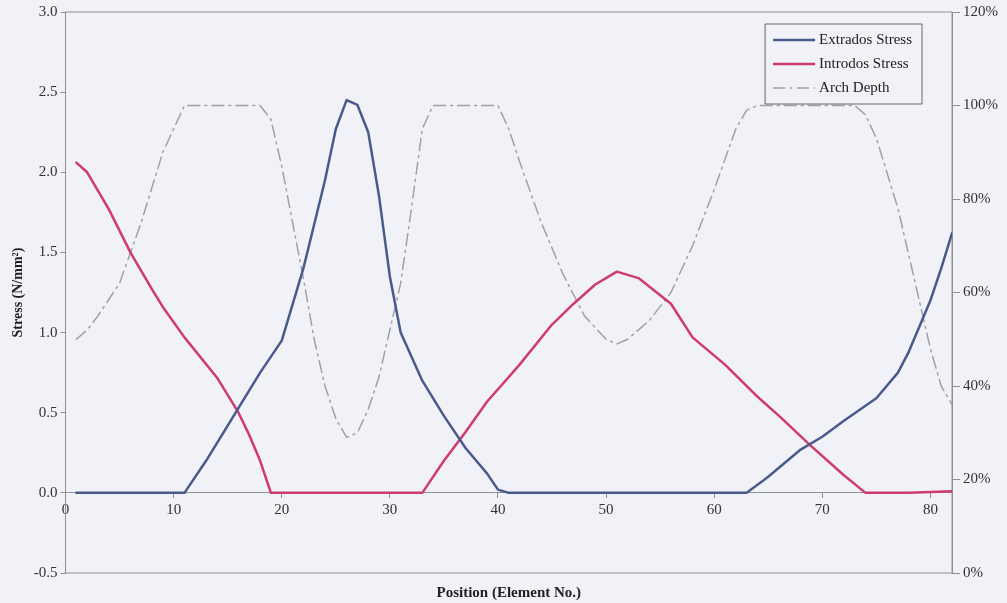 This screenshot has height=603, width=1007. Describe the element at coordinates (930, 508) in the screenshot. I see `x-tick-label: 80` at that location.